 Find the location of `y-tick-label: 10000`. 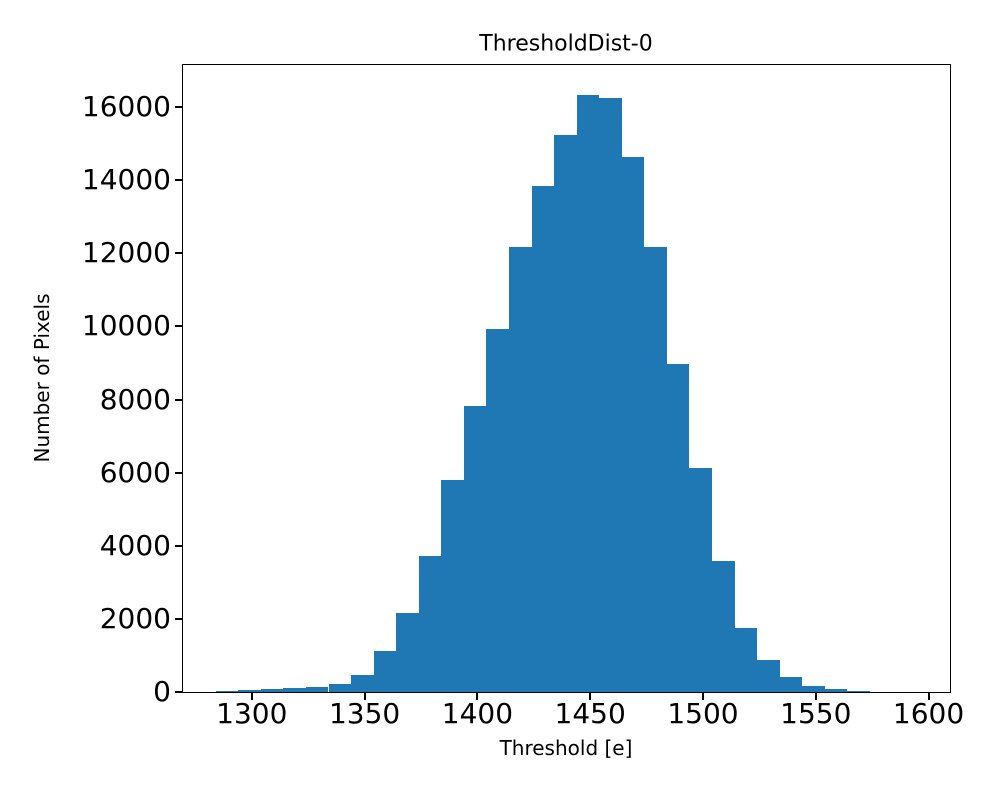

y-tick-label: 10000 is located at coordinates (126, 326).